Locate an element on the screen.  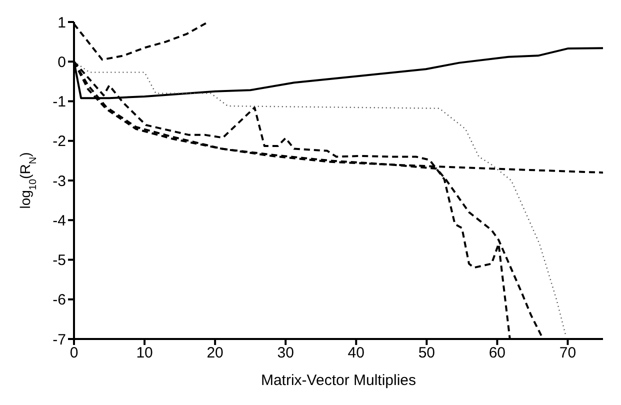
x-tick-label: 70 is located at coordinates (567, 353).